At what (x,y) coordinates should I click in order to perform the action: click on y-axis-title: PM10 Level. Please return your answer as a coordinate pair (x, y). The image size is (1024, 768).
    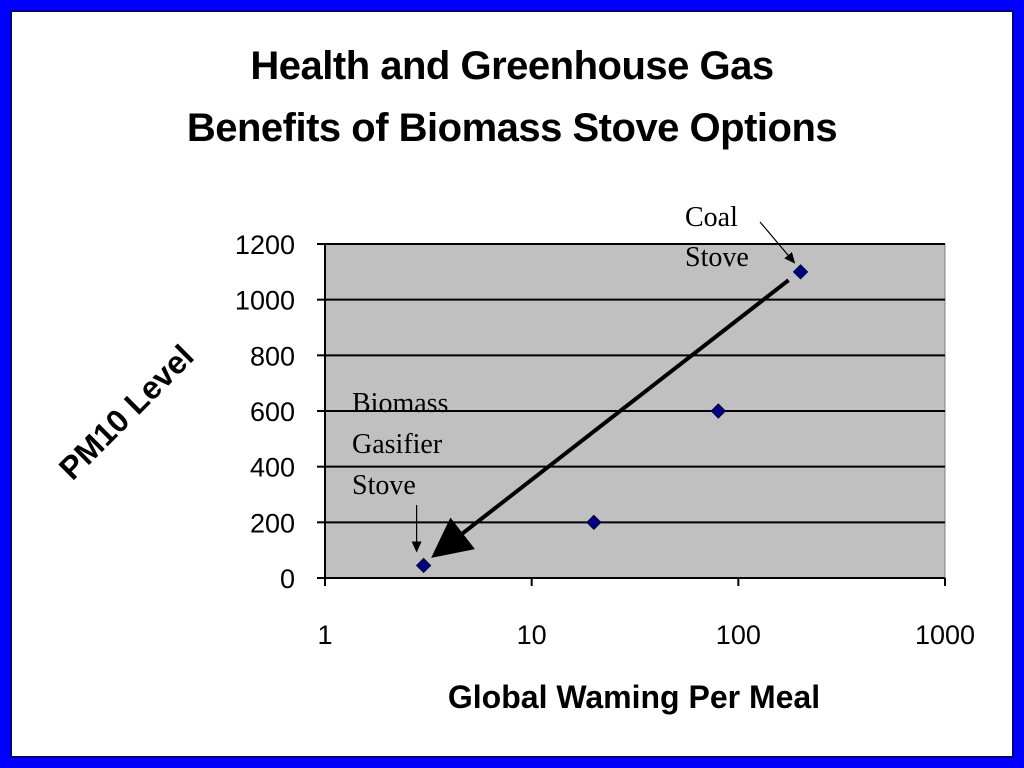
    Looking at the image, I should click on (126, 412).